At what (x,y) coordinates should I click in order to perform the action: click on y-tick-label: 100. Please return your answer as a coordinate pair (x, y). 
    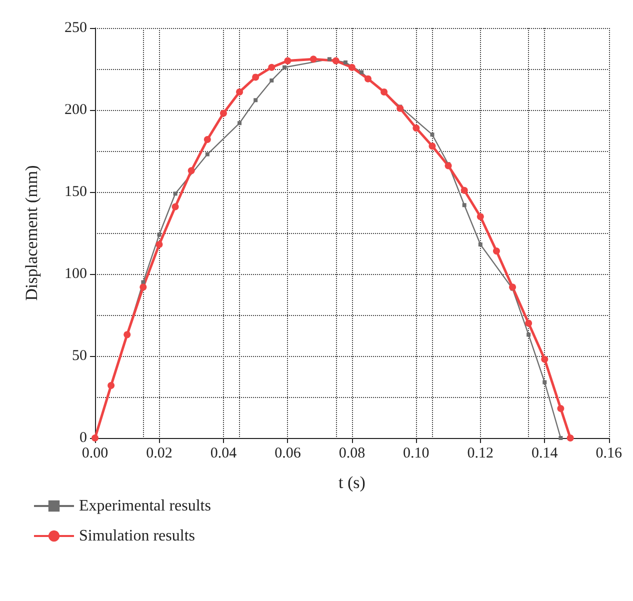
    Looking at the image, I should click on (75, 274).